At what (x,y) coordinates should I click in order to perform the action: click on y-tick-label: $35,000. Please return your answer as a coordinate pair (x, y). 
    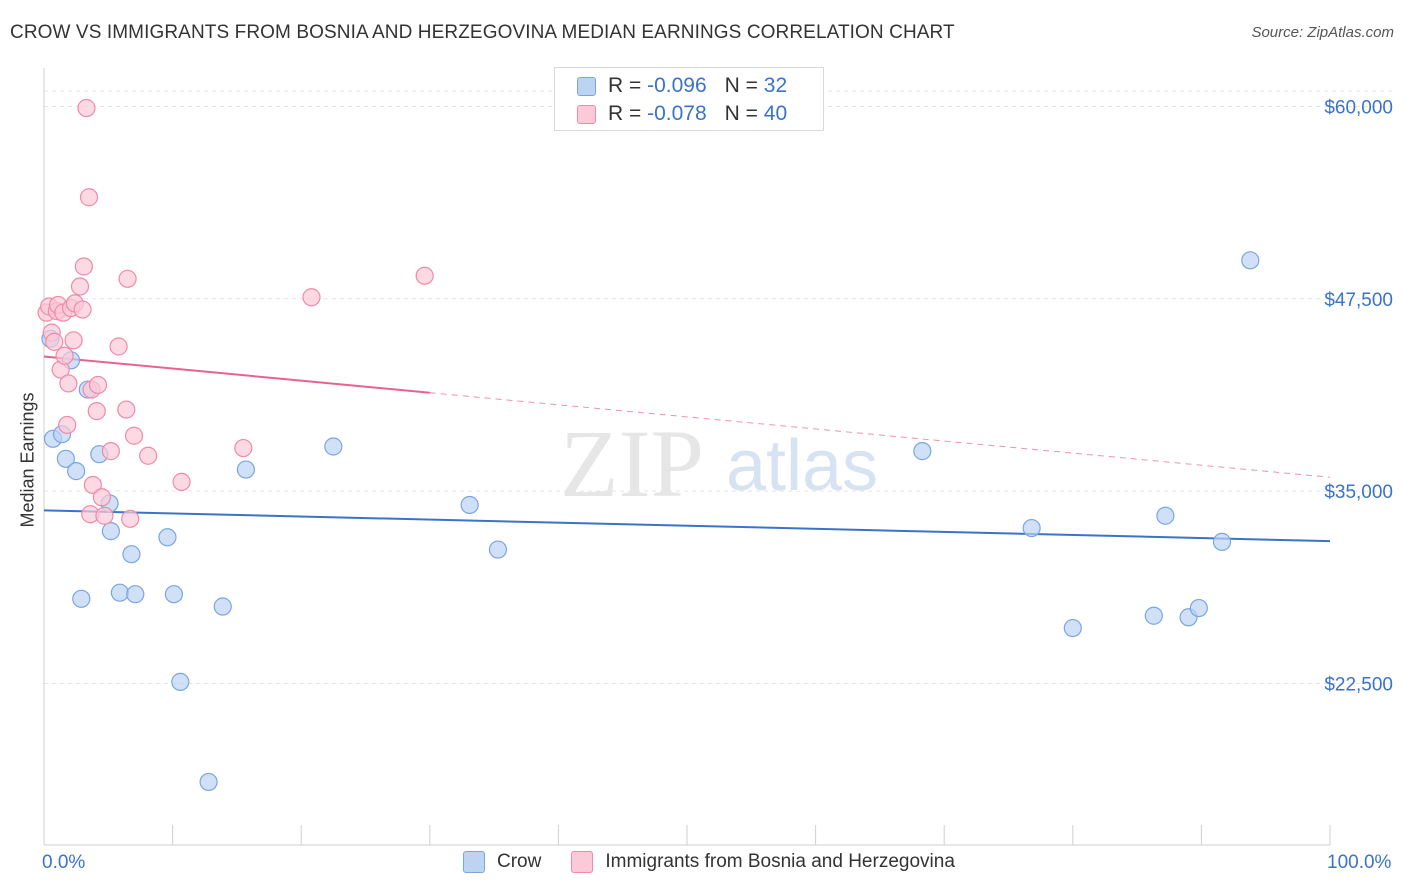
    Looking at the image, I should click on (1358, 492).